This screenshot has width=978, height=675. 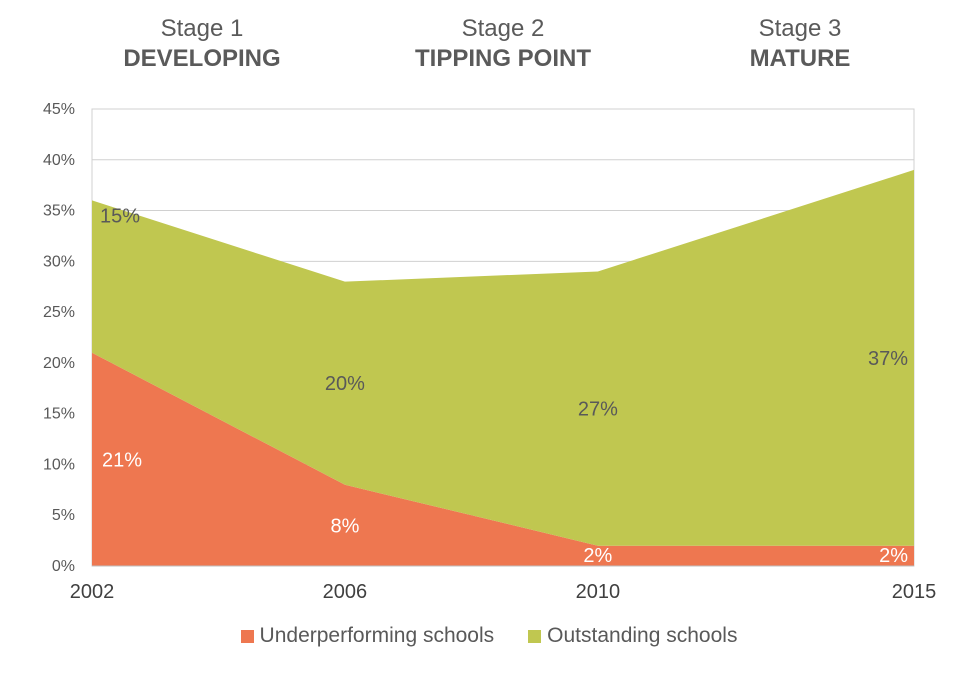 What do you see at coordinates (59, 464) in the screenshot?
I see `y-tick-label: 10%` at bounding box center [59, 464].